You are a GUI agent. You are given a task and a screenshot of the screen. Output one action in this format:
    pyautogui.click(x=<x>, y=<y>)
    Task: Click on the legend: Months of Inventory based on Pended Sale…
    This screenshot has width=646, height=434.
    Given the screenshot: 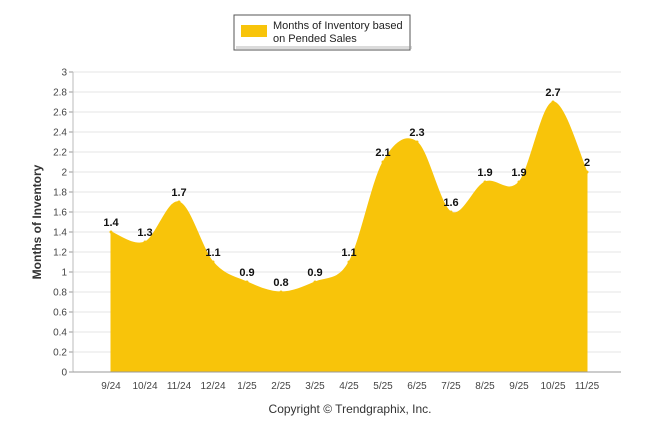 What is the action you would take?
    pyautogui.click(x=322, y=32)
    